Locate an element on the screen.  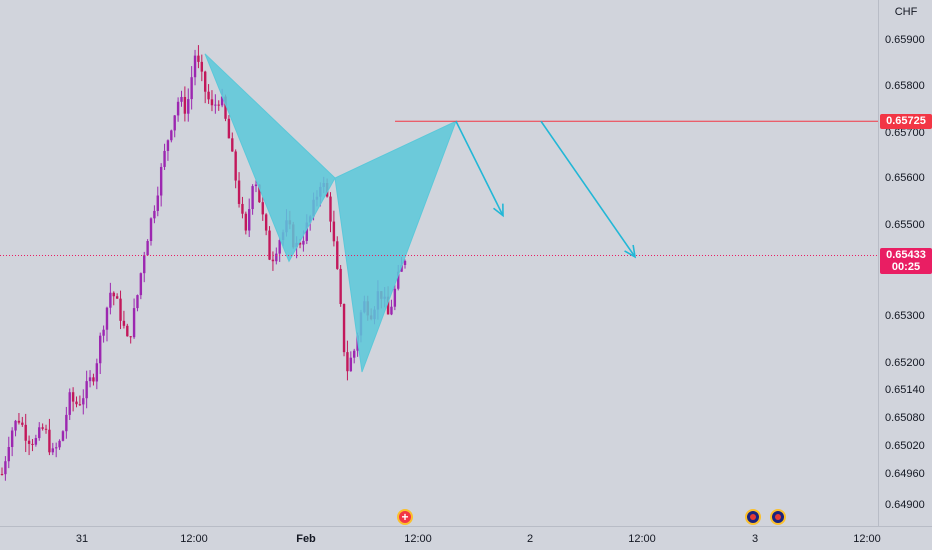
price-tick-label: 0.65300 is located at coordinates (905, 316).